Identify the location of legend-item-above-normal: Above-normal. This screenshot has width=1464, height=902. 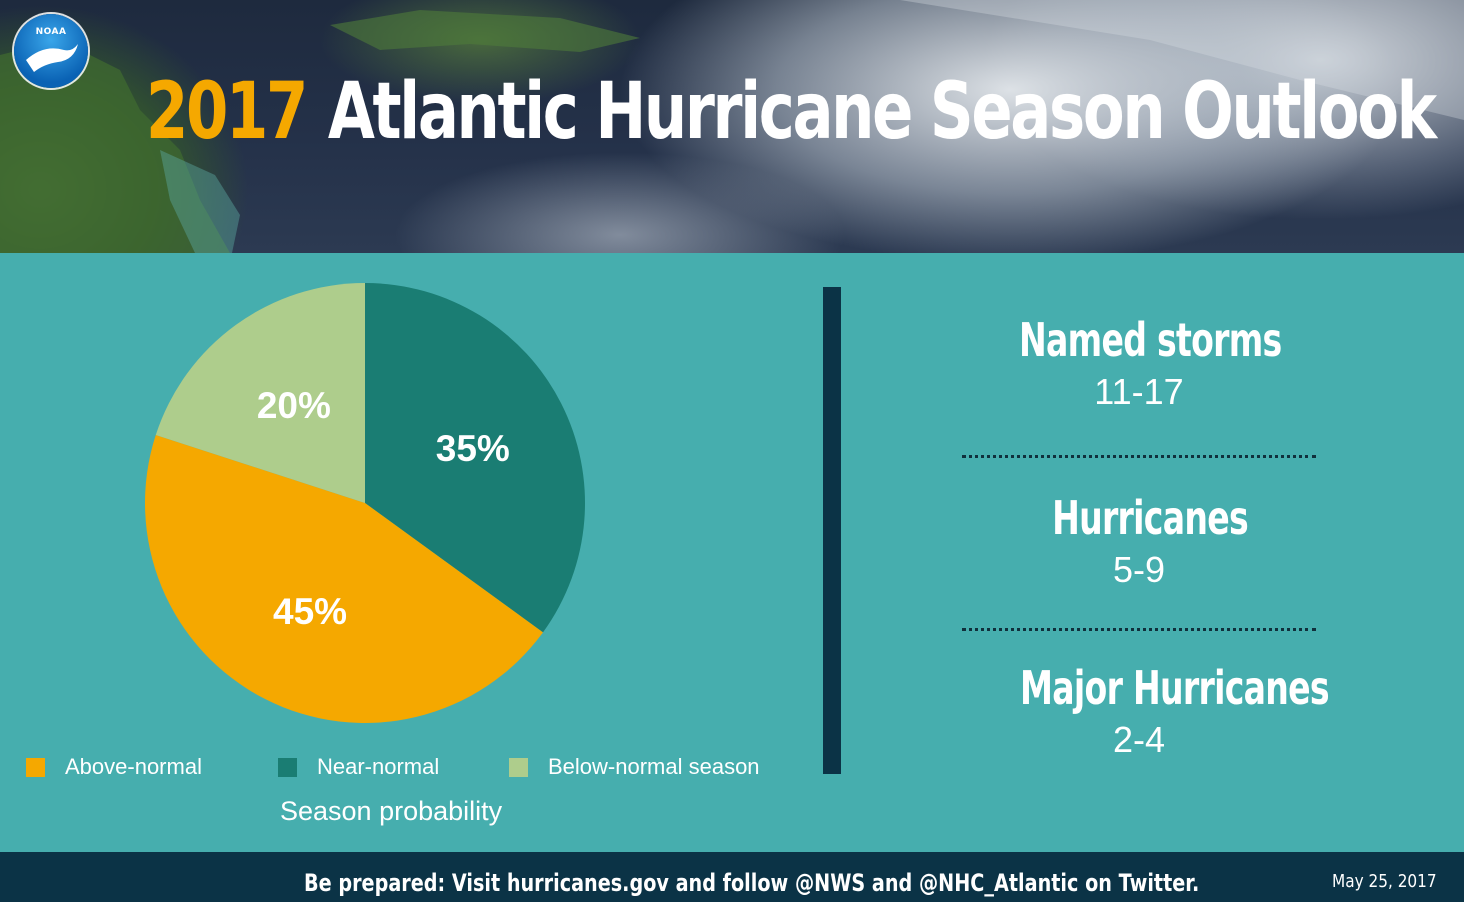
(114, 767).